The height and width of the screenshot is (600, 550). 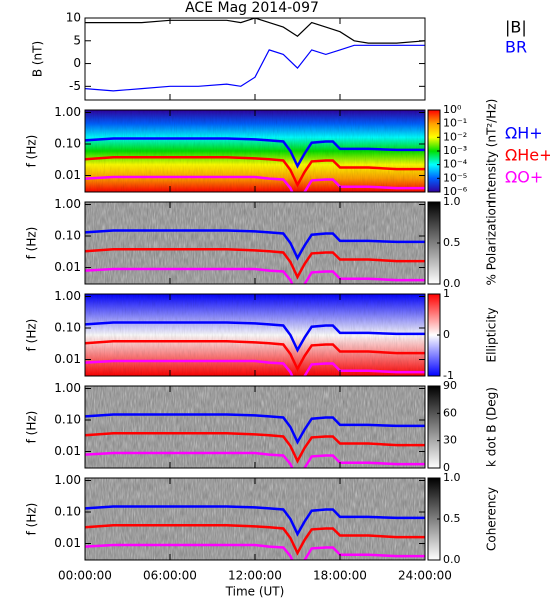 What do you see at coordinates (455, 136) in the screenshot?
I see `colorbar-tick-label: 10⁻²` at bounding box center [455, 136].